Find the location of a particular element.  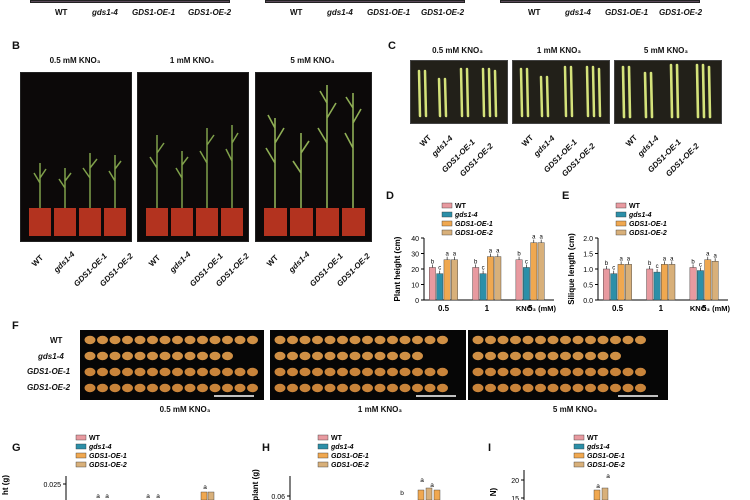

y-tick-label: 2.0 is located at coordinates (588, 239).